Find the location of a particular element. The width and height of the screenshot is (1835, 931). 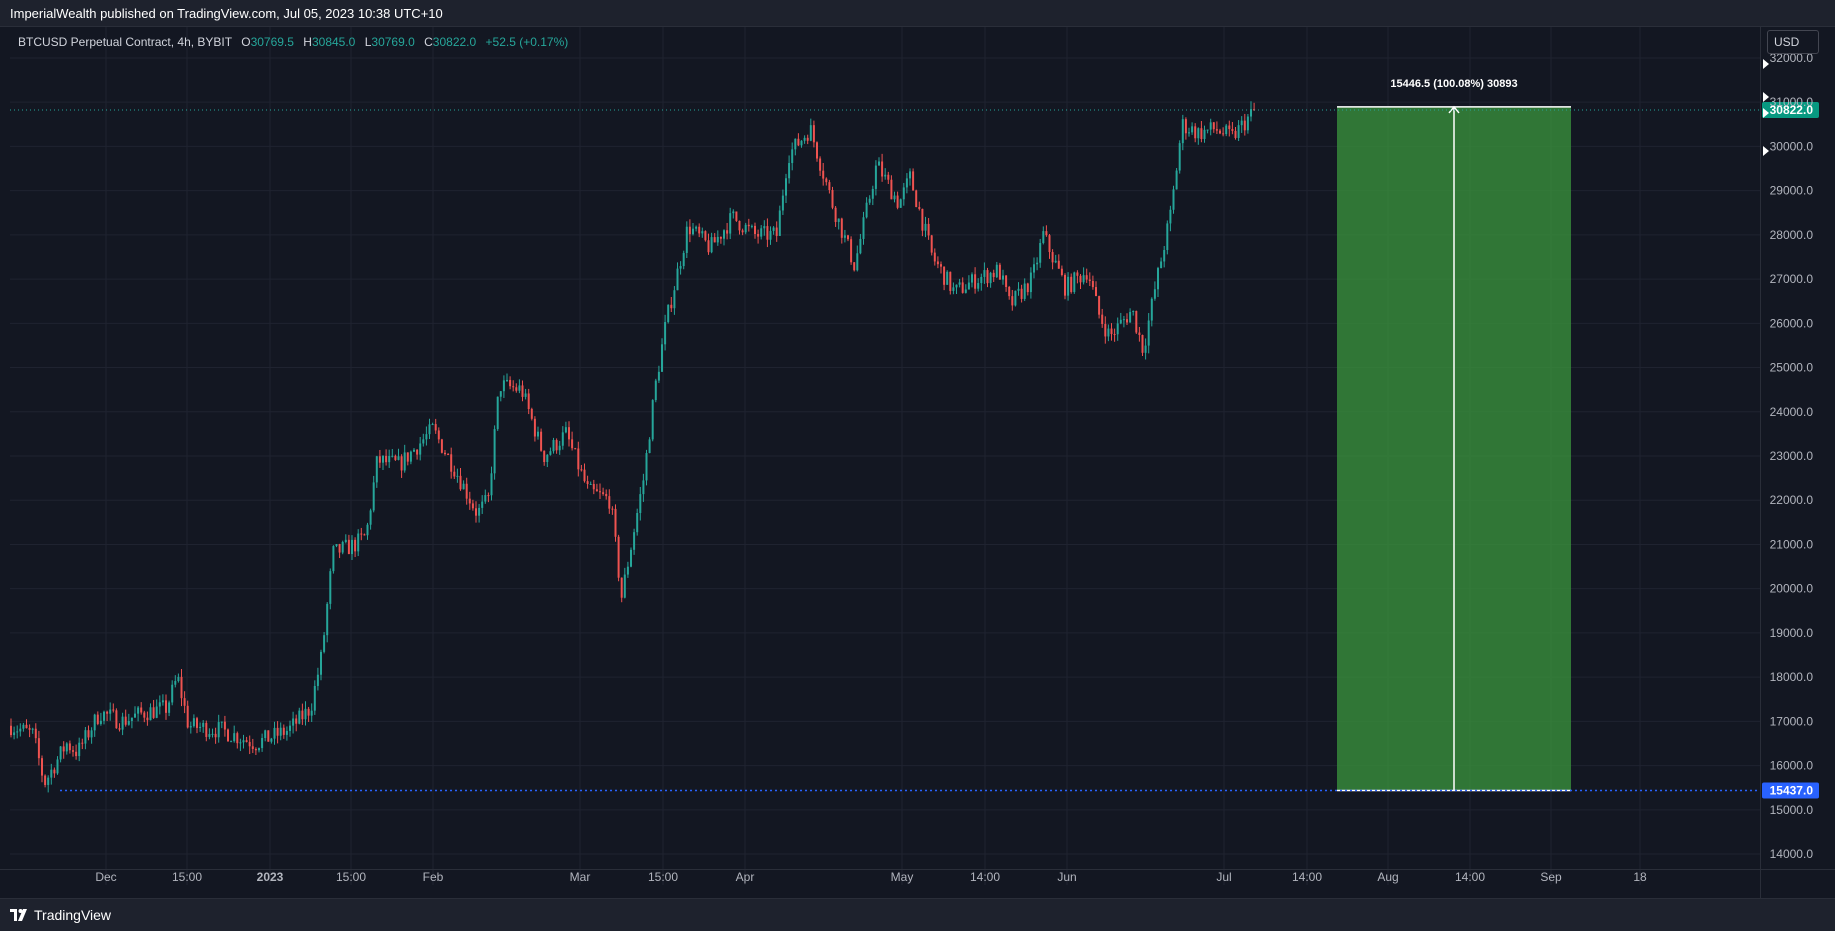

y-tick-label: 19000.0 is located at coordinates (1792, 633).